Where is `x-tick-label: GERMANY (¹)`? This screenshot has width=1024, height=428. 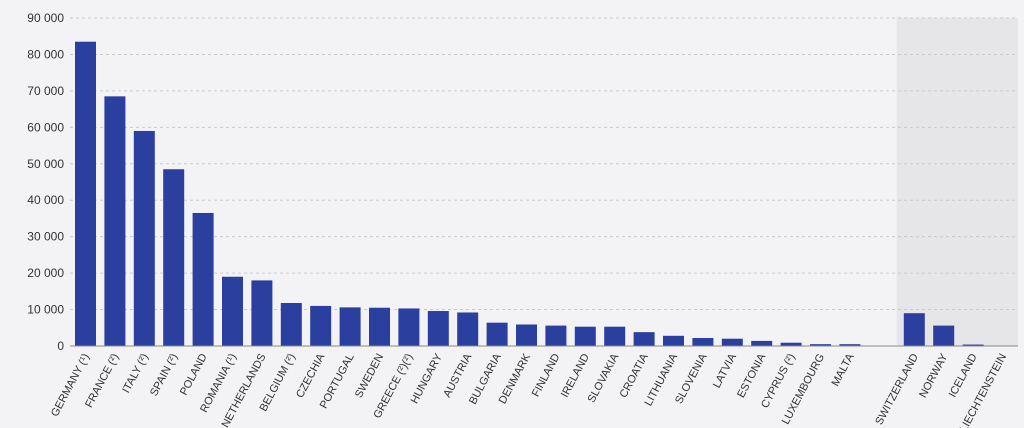 x-tick-label: GERMANY (¹) is located at coordinates (70, 385).